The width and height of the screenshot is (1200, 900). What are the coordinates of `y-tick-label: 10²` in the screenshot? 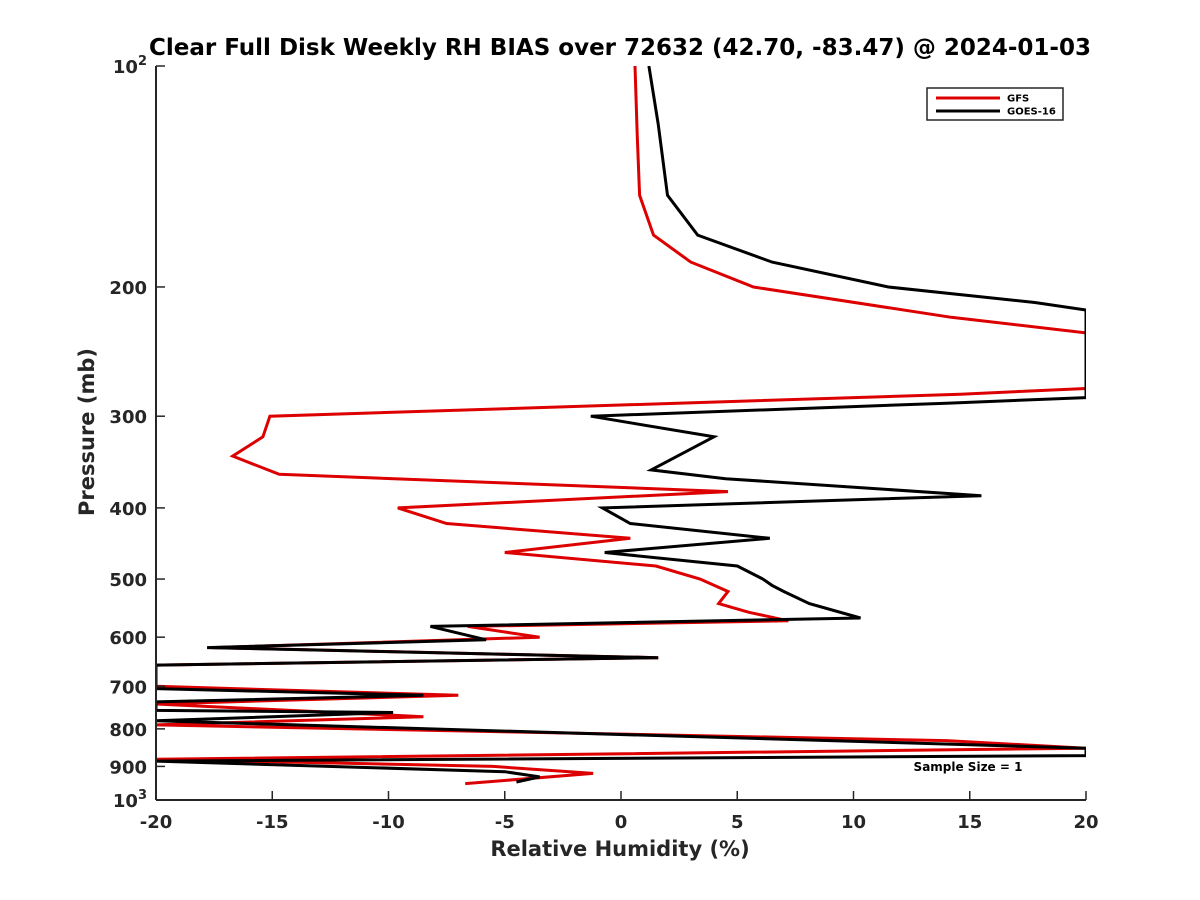 It's located at (130, 66).